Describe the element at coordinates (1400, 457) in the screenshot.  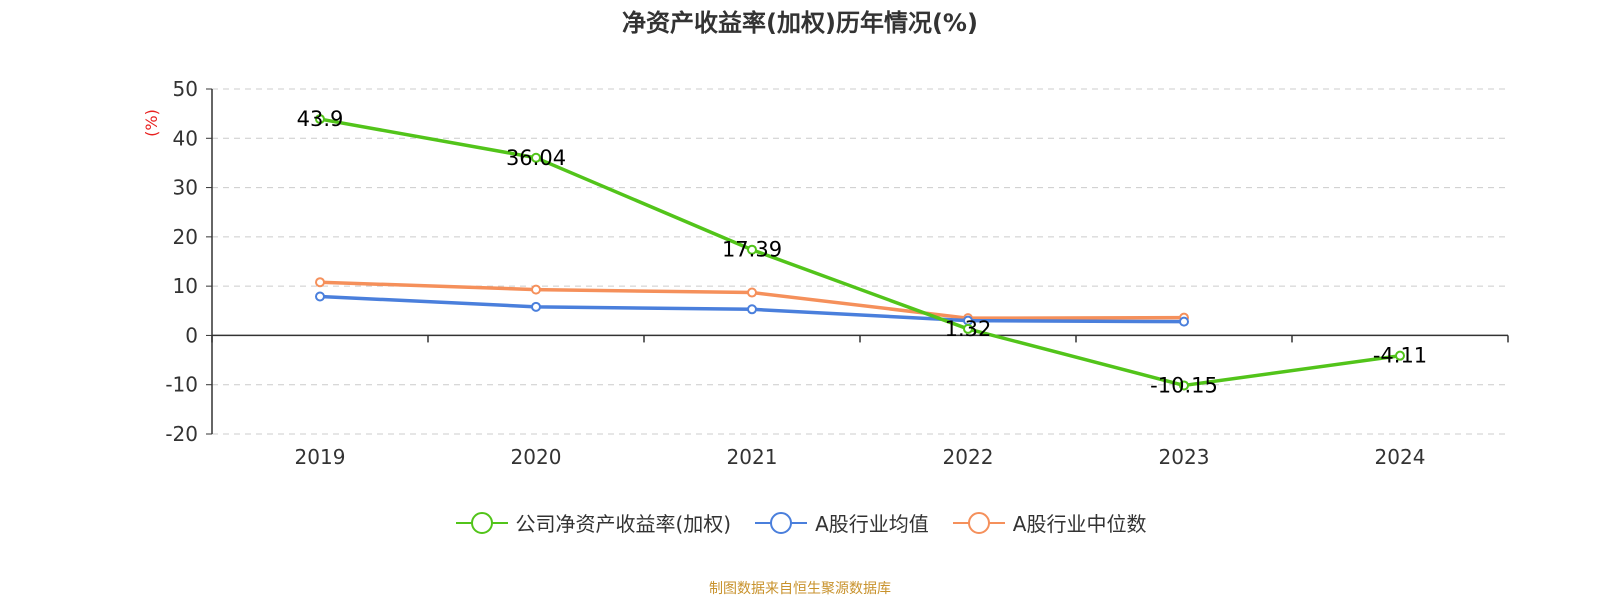
I see `x-tick-label: 2024` at that location.